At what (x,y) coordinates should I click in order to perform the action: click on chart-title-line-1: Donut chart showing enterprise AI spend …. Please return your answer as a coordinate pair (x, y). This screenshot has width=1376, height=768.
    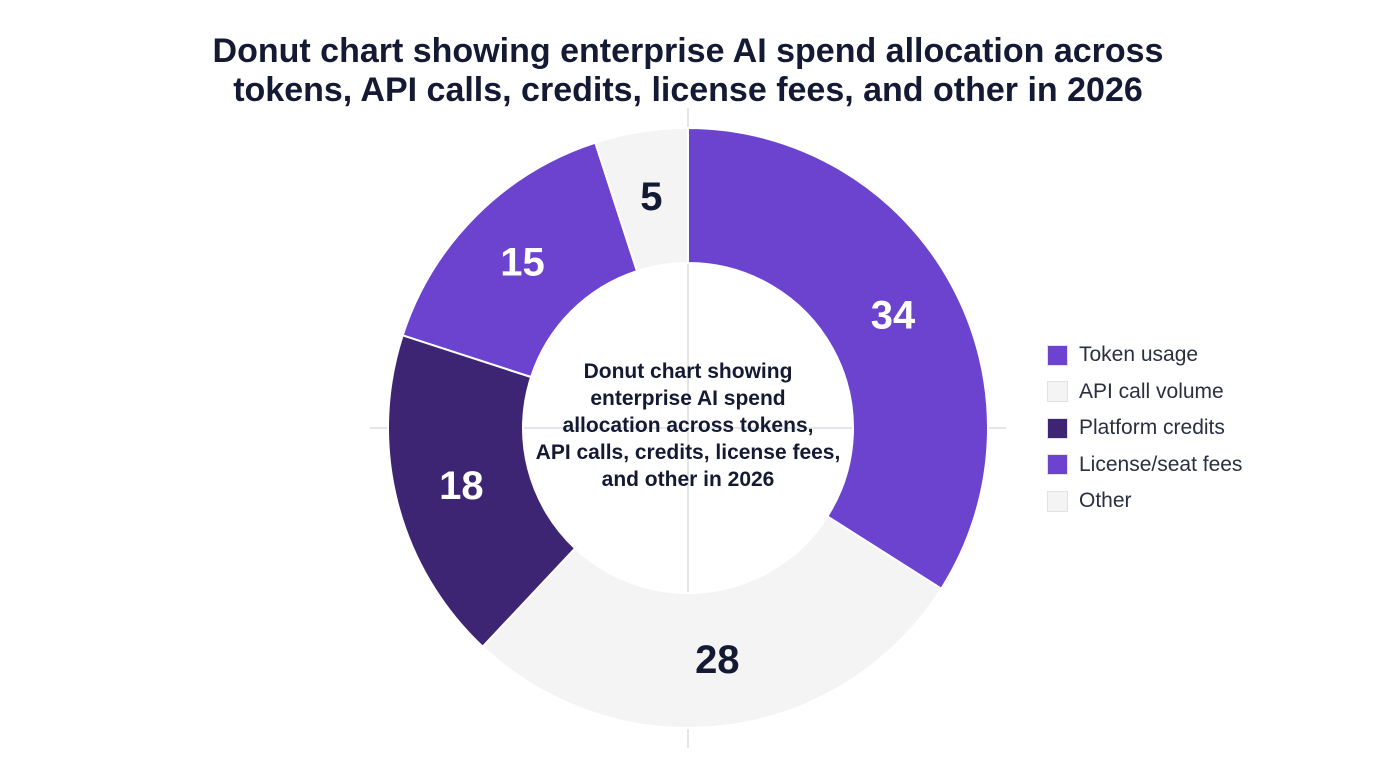
    Looking at the image, I should click on (688, 51).